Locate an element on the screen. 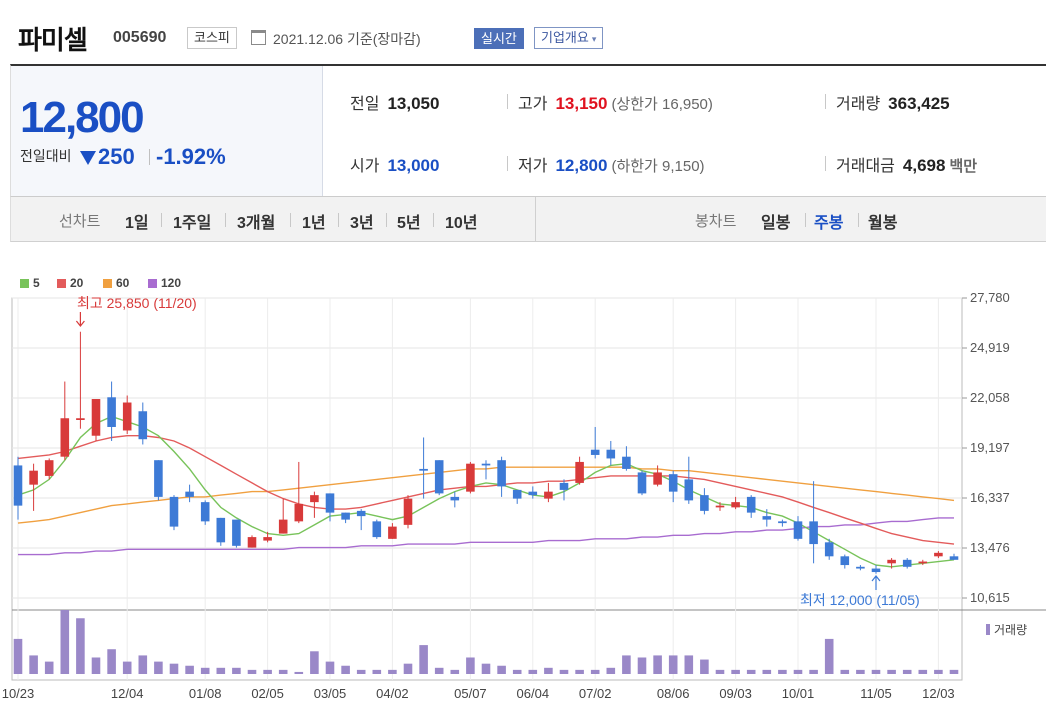  x-tick-label: 09/03 is located at coordinates (735, 693).